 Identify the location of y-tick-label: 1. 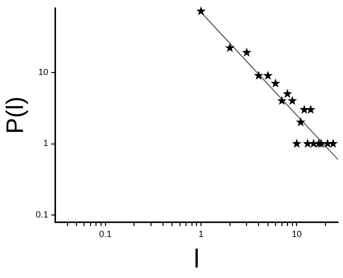
(45, 143).